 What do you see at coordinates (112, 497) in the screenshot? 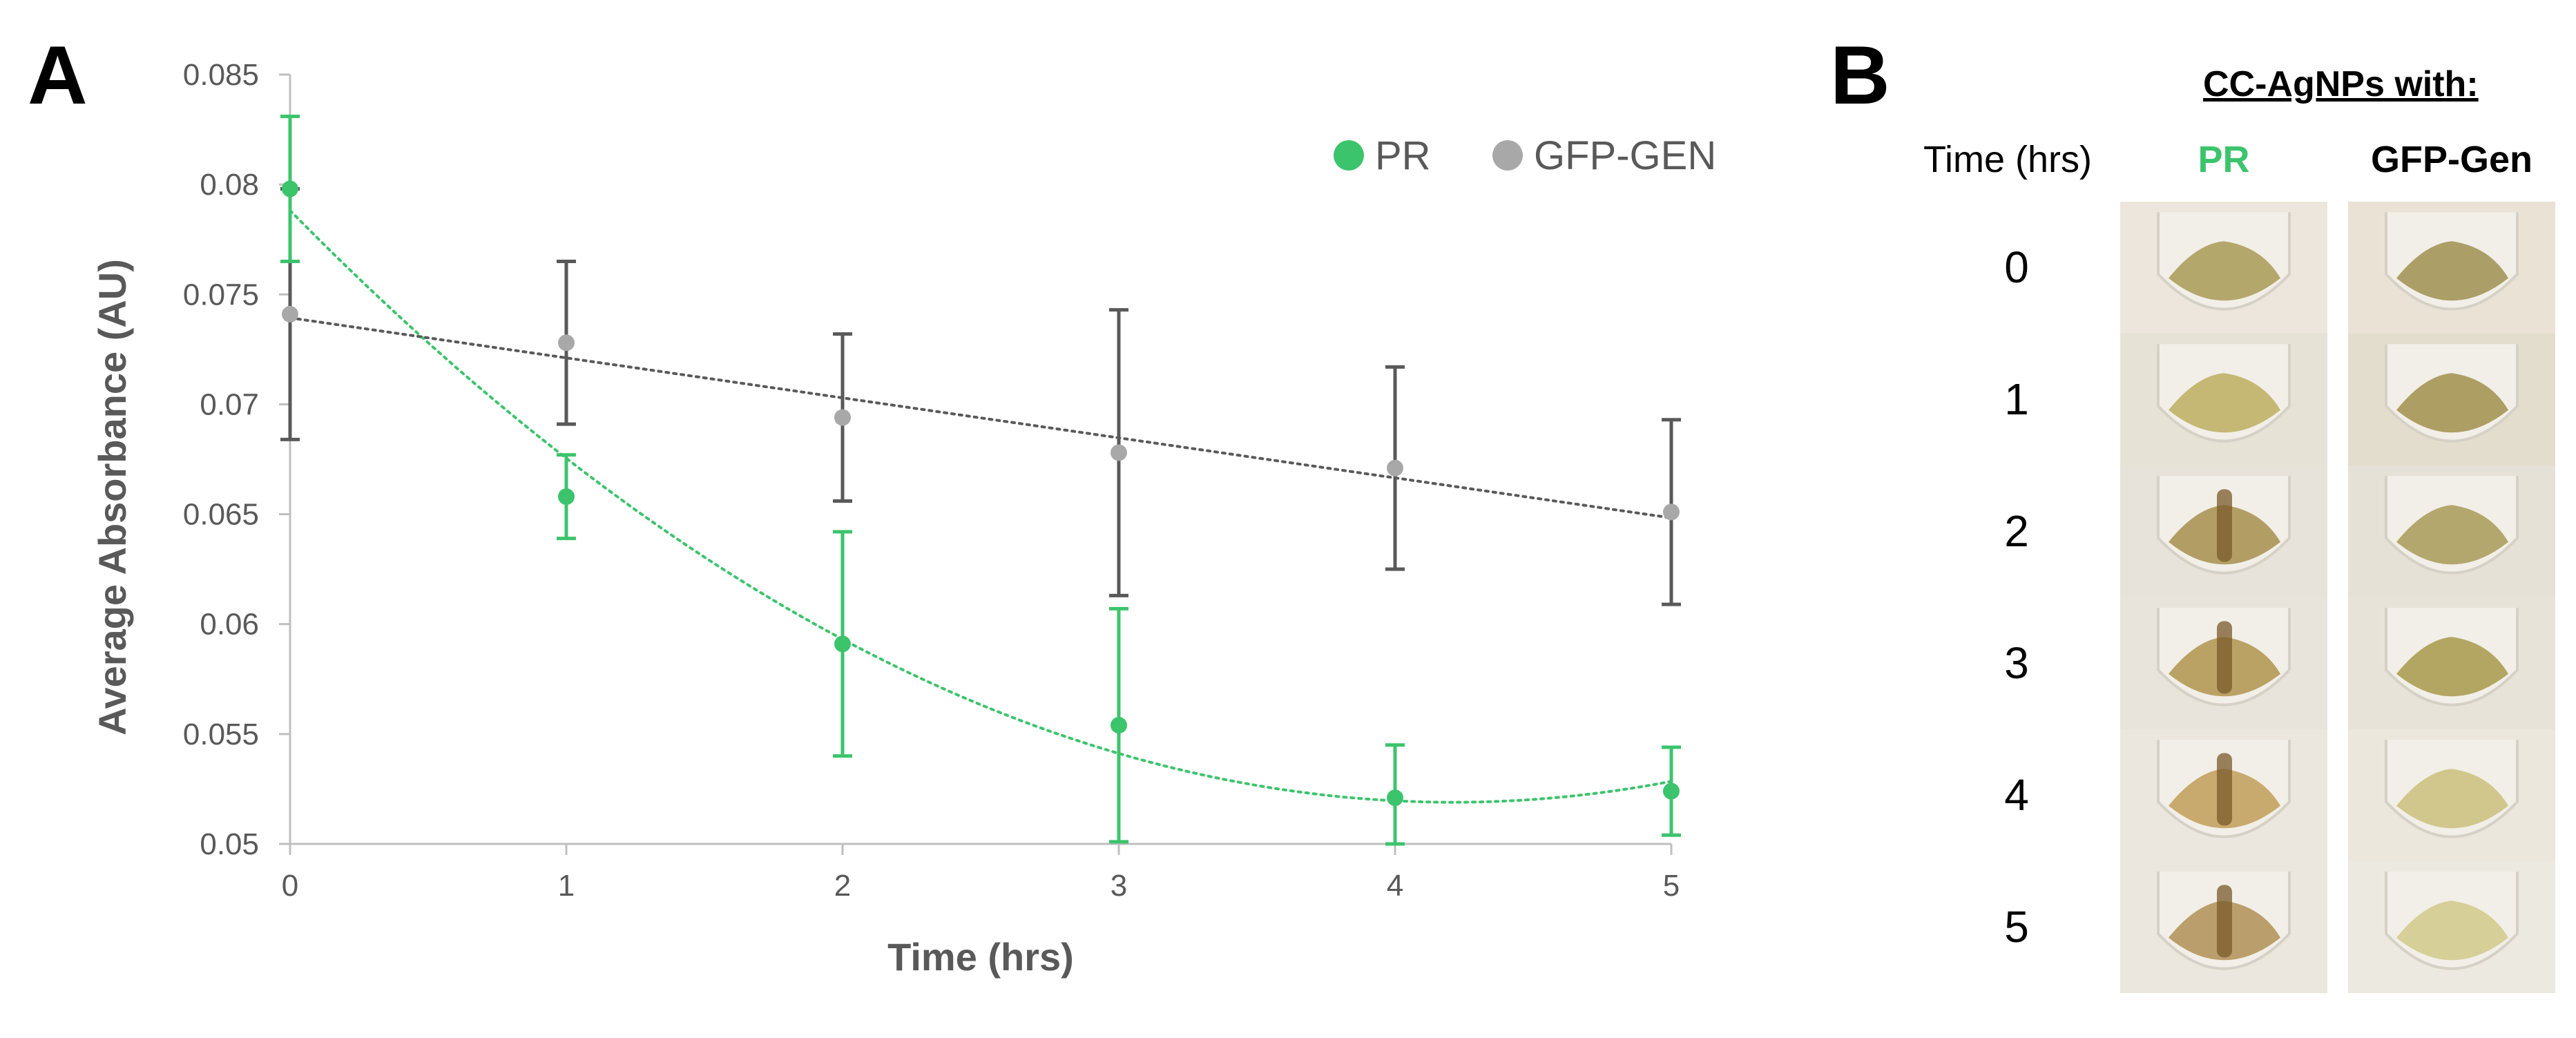
I see `y-axis-title: Average Absorbance (AU)` at bounding box center [112, 497].